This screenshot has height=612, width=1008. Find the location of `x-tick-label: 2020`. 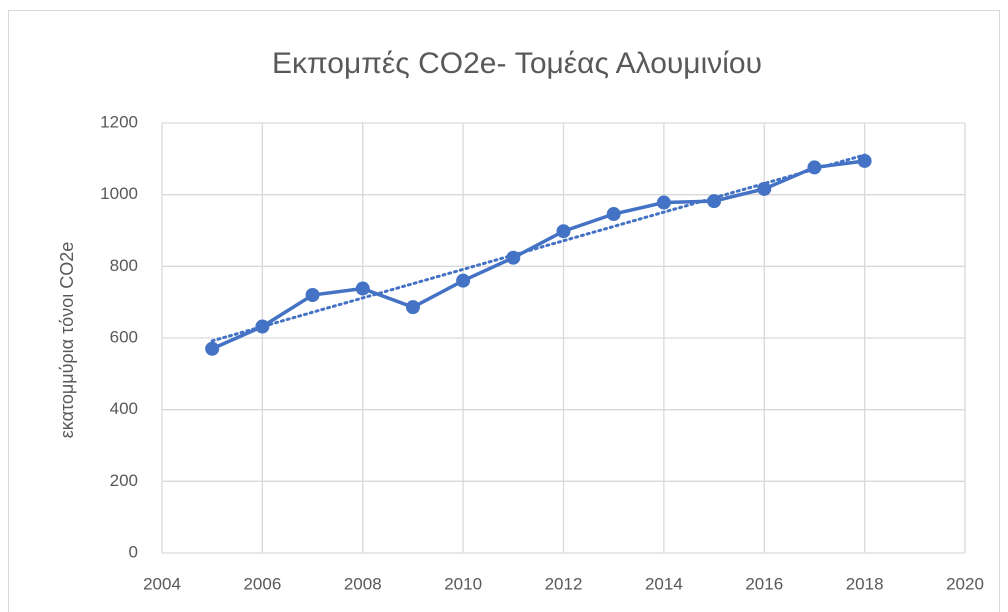

x-tick-label: 2020 is located at coordinates (965, 583).